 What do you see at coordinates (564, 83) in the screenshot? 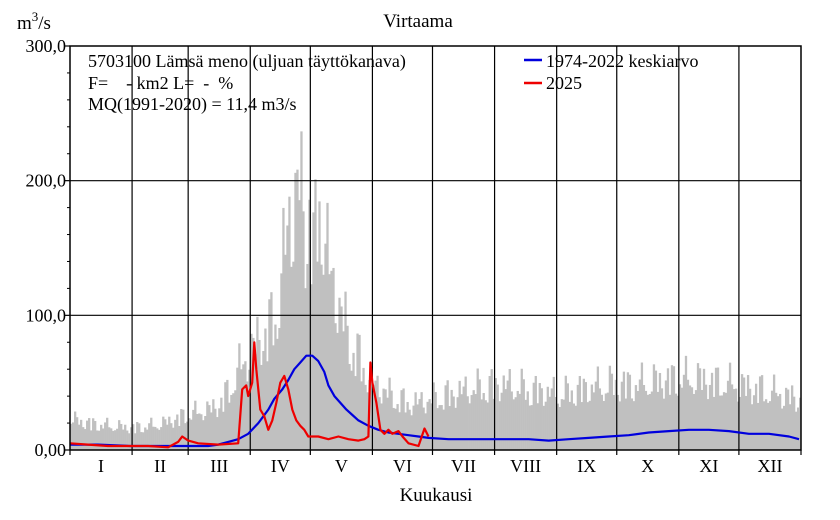
I see `legend-label-current: 2025` at bounding box center [564, 83].